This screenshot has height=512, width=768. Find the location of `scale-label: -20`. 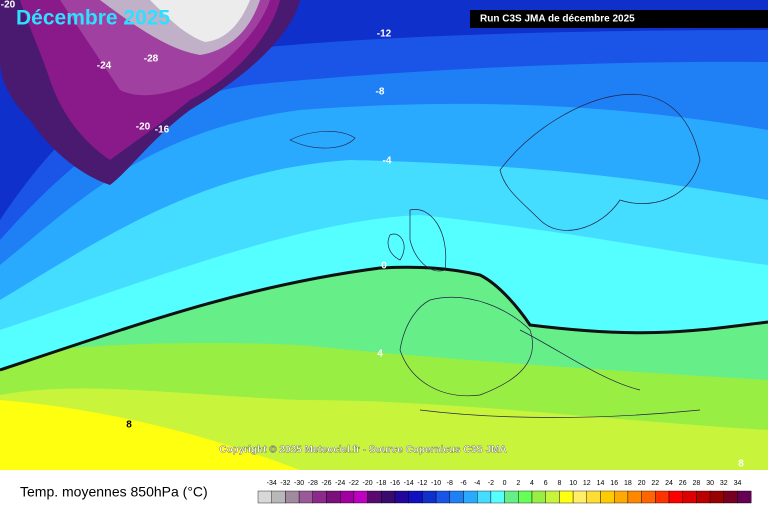

scale-label: -20 is located at coordinates (368, 483).